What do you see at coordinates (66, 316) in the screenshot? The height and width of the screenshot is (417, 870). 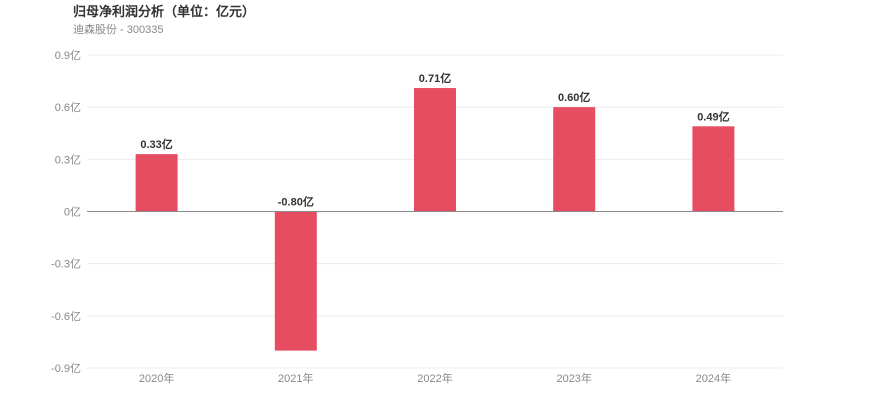 I see `y-tick-label: -0.6亿` at bounding box center [66, 316].